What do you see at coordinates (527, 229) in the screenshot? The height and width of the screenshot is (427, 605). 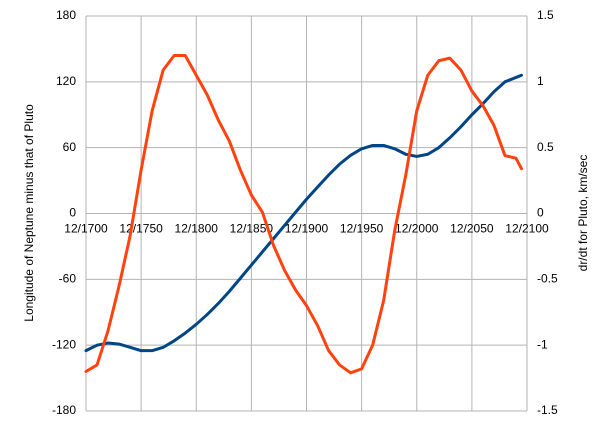 I see `x-tick-label: 12/2100` at bounding box center [527, 229].